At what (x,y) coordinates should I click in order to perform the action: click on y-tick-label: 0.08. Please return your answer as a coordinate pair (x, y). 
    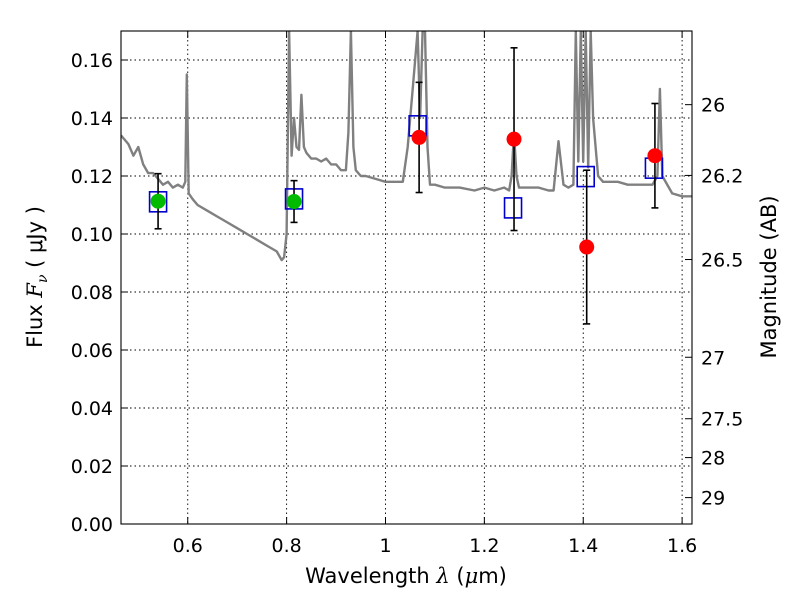
    Looking at the image, I should click on (92, 293).